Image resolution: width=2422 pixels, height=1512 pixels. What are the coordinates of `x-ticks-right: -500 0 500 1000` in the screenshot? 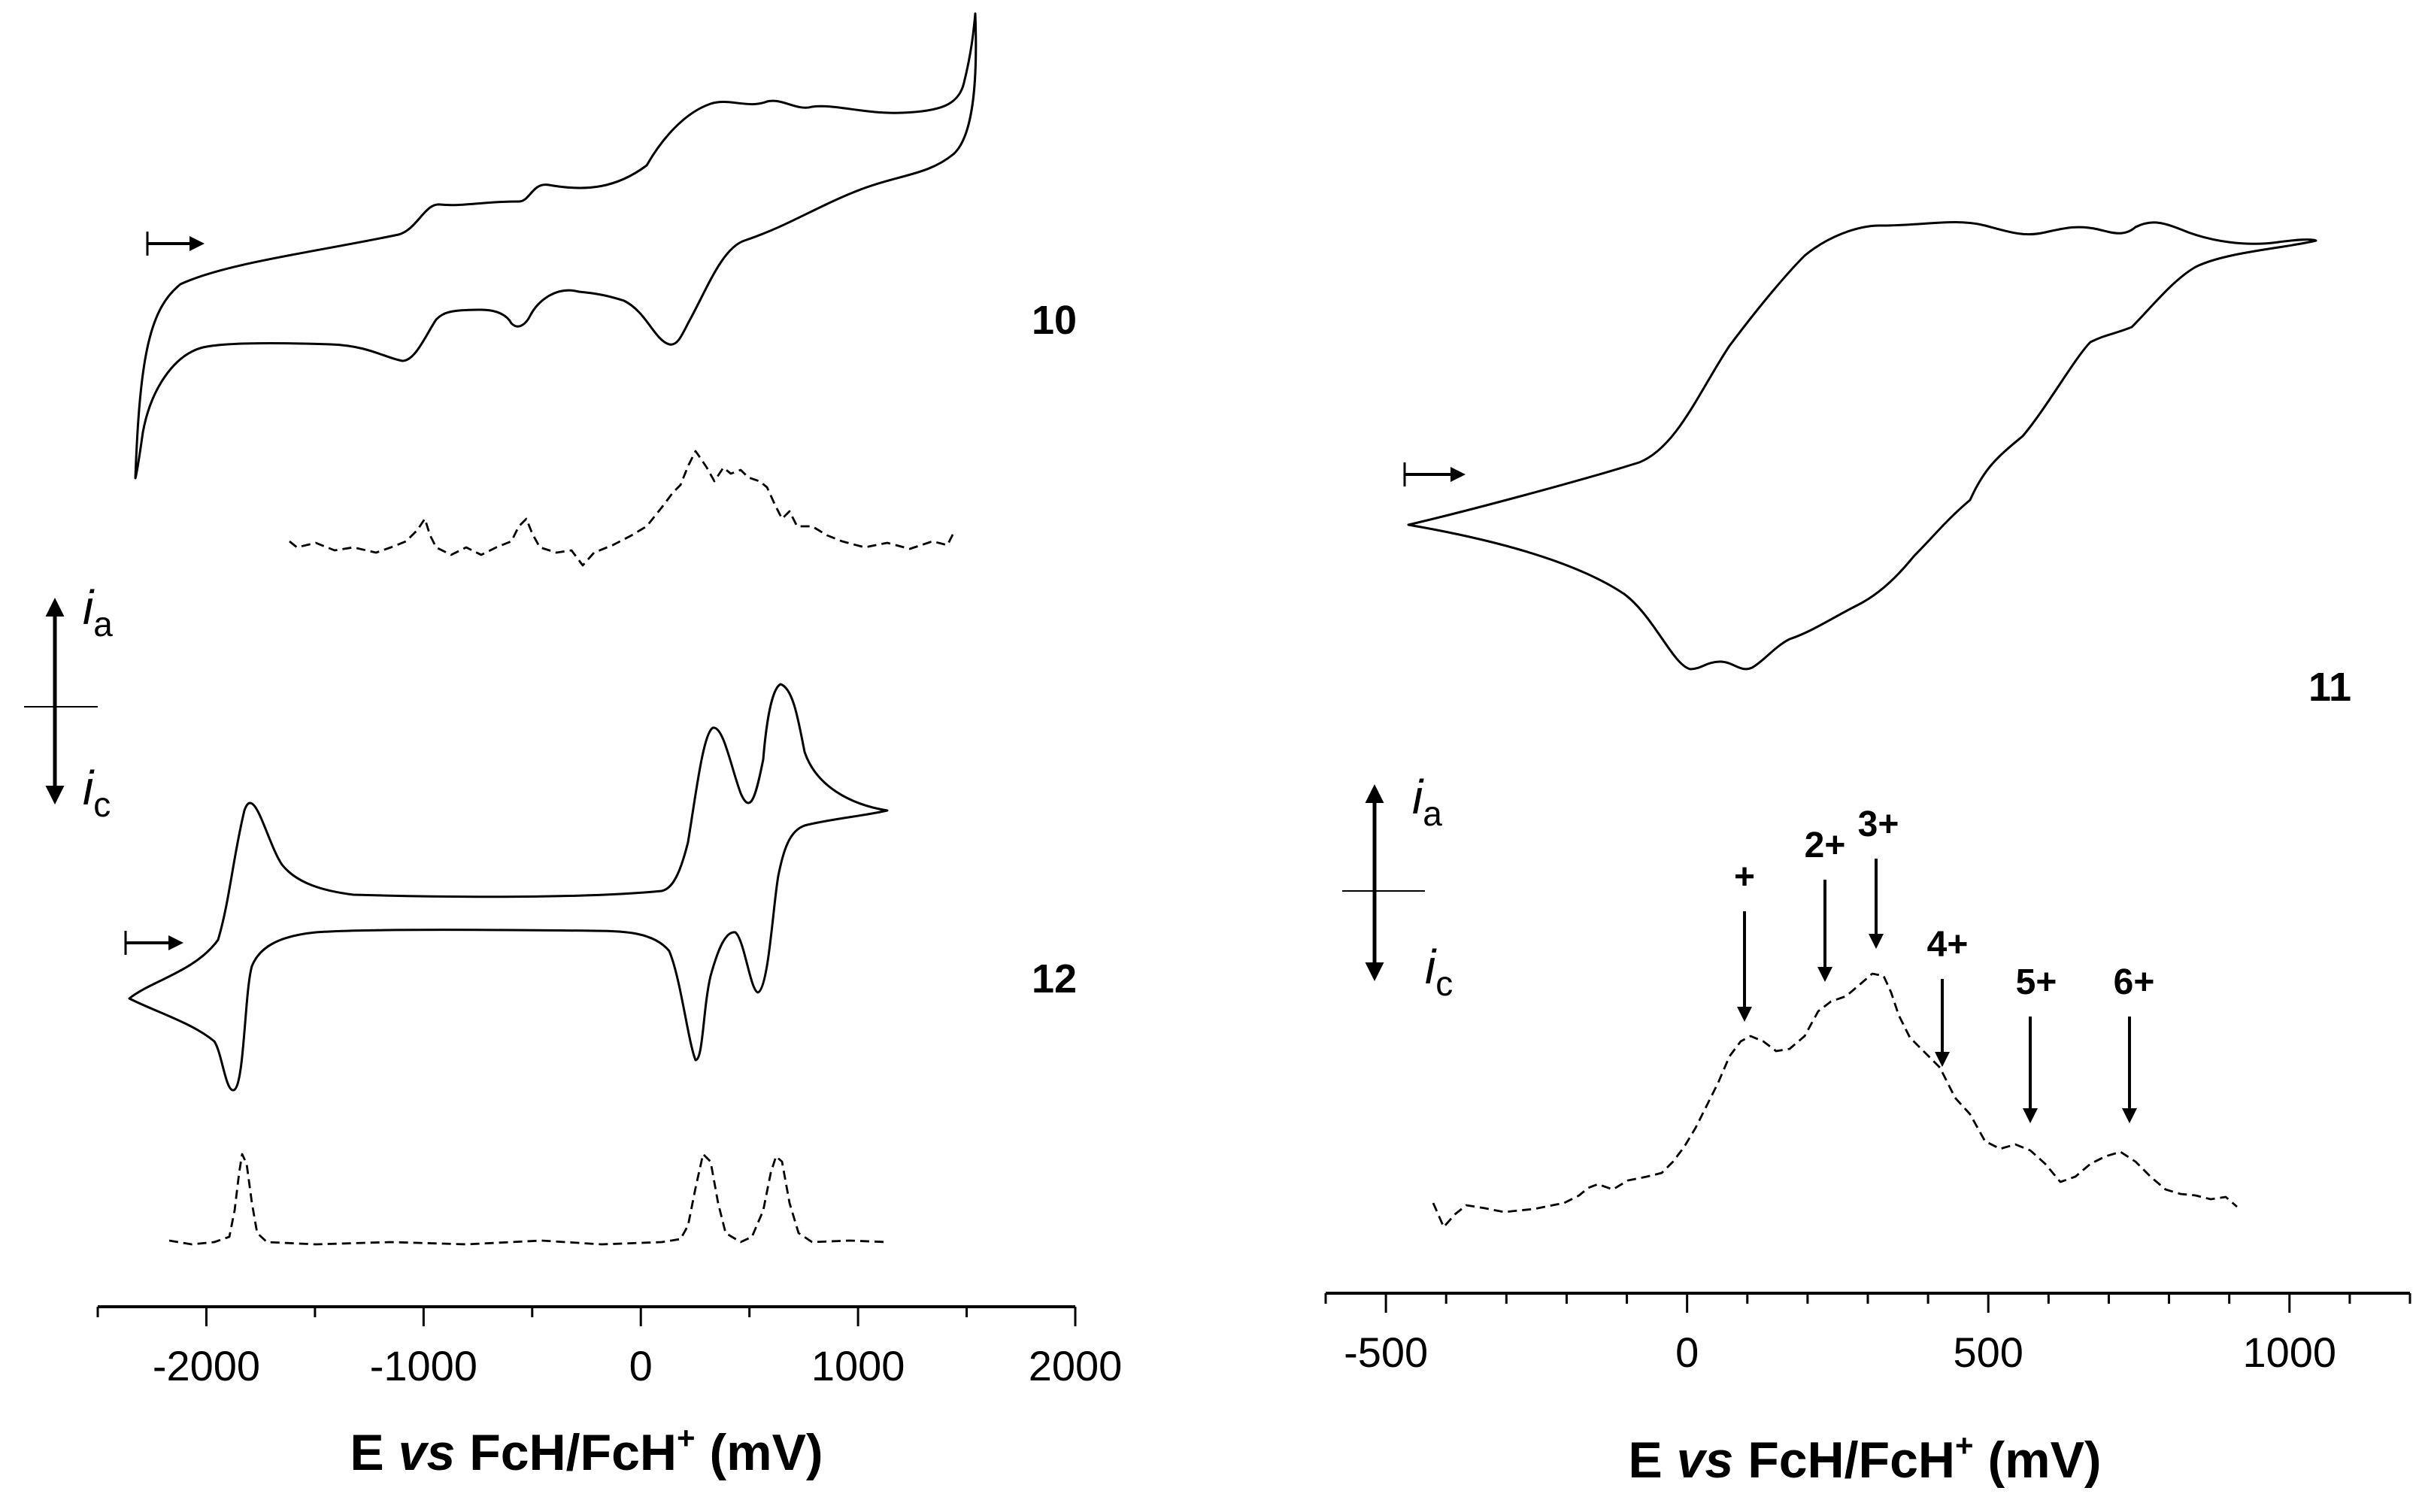 It's located at (1868, 1334).